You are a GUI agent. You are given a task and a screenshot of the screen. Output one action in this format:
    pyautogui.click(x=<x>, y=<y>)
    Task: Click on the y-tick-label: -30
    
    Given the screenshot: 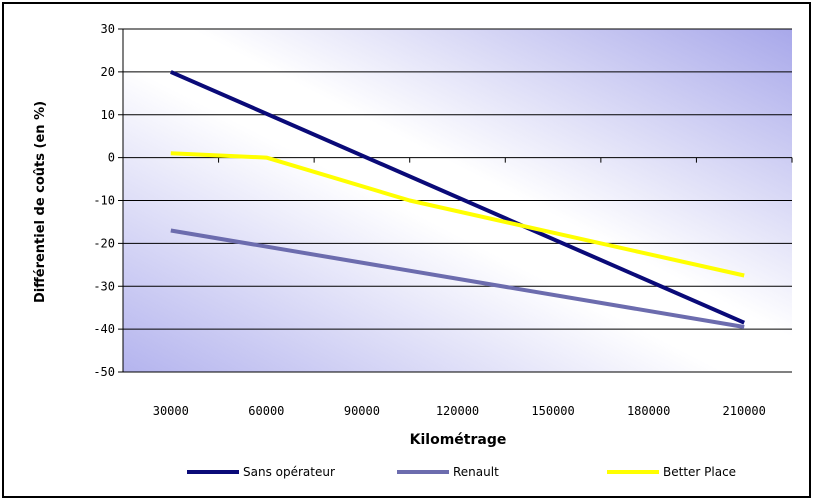 What is the action you would take?
    pyautogui.click(x=104, y=286)
    